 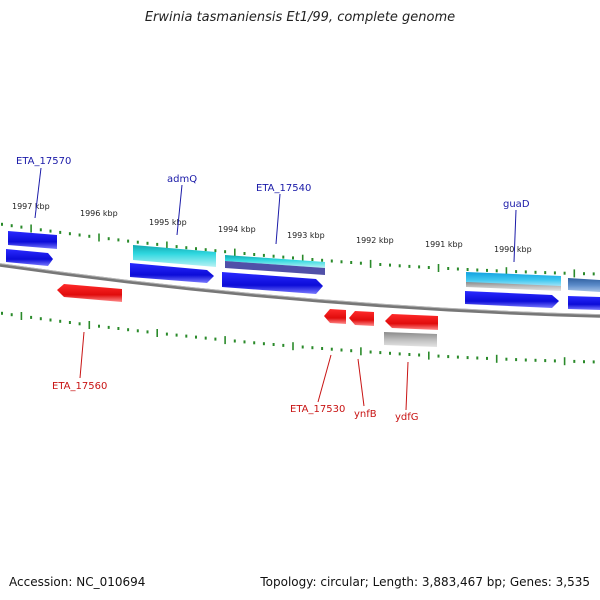 I want to click on scale-label: 1993 kbp, so click(x=306, y=235).